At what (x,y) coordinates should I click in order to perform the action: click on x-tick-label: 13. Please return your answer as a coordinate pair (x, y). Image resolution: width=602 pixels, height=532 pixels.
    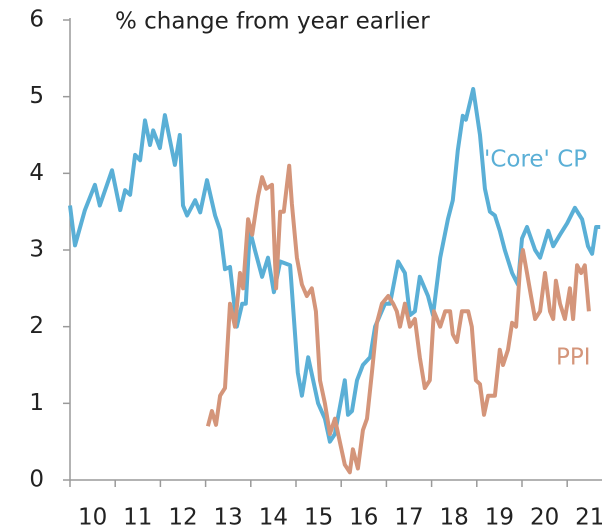
    Looking at the image, I should click on (228, 518).